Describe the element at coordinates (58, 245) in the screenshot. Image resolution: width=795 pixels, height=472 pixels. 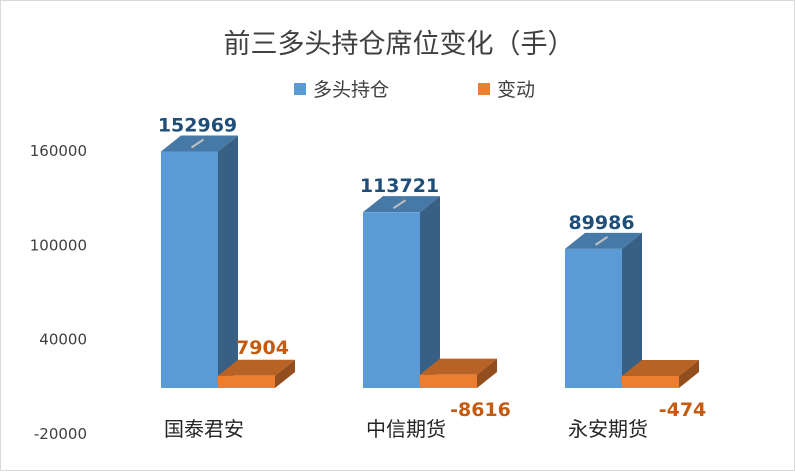
I see `y-tick-label: 100000` at that location.